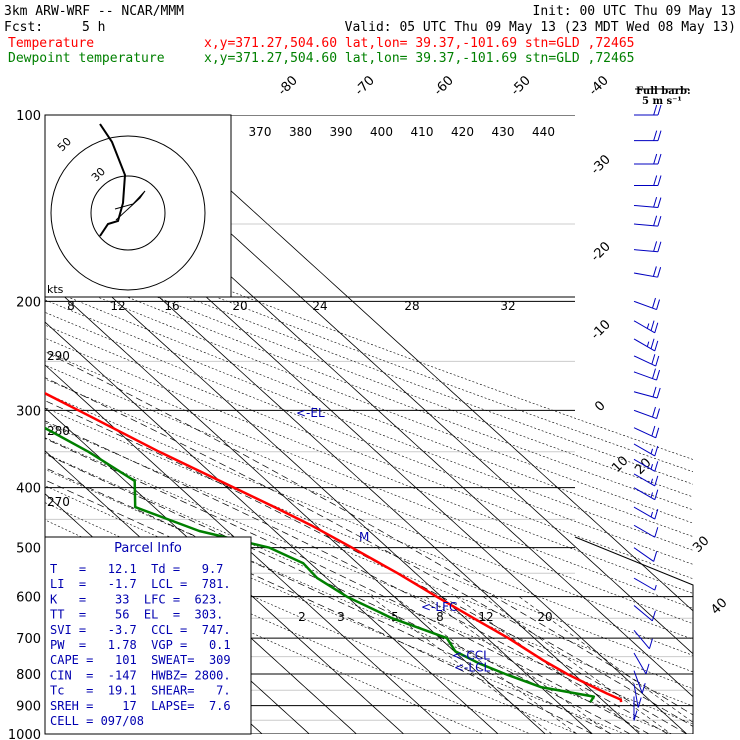 The height and width of the screenshot is (740, 740). Describe the element at coordinates (302, 617) in the screenshot. I see `mixing-ratio-label: 2` at that location.